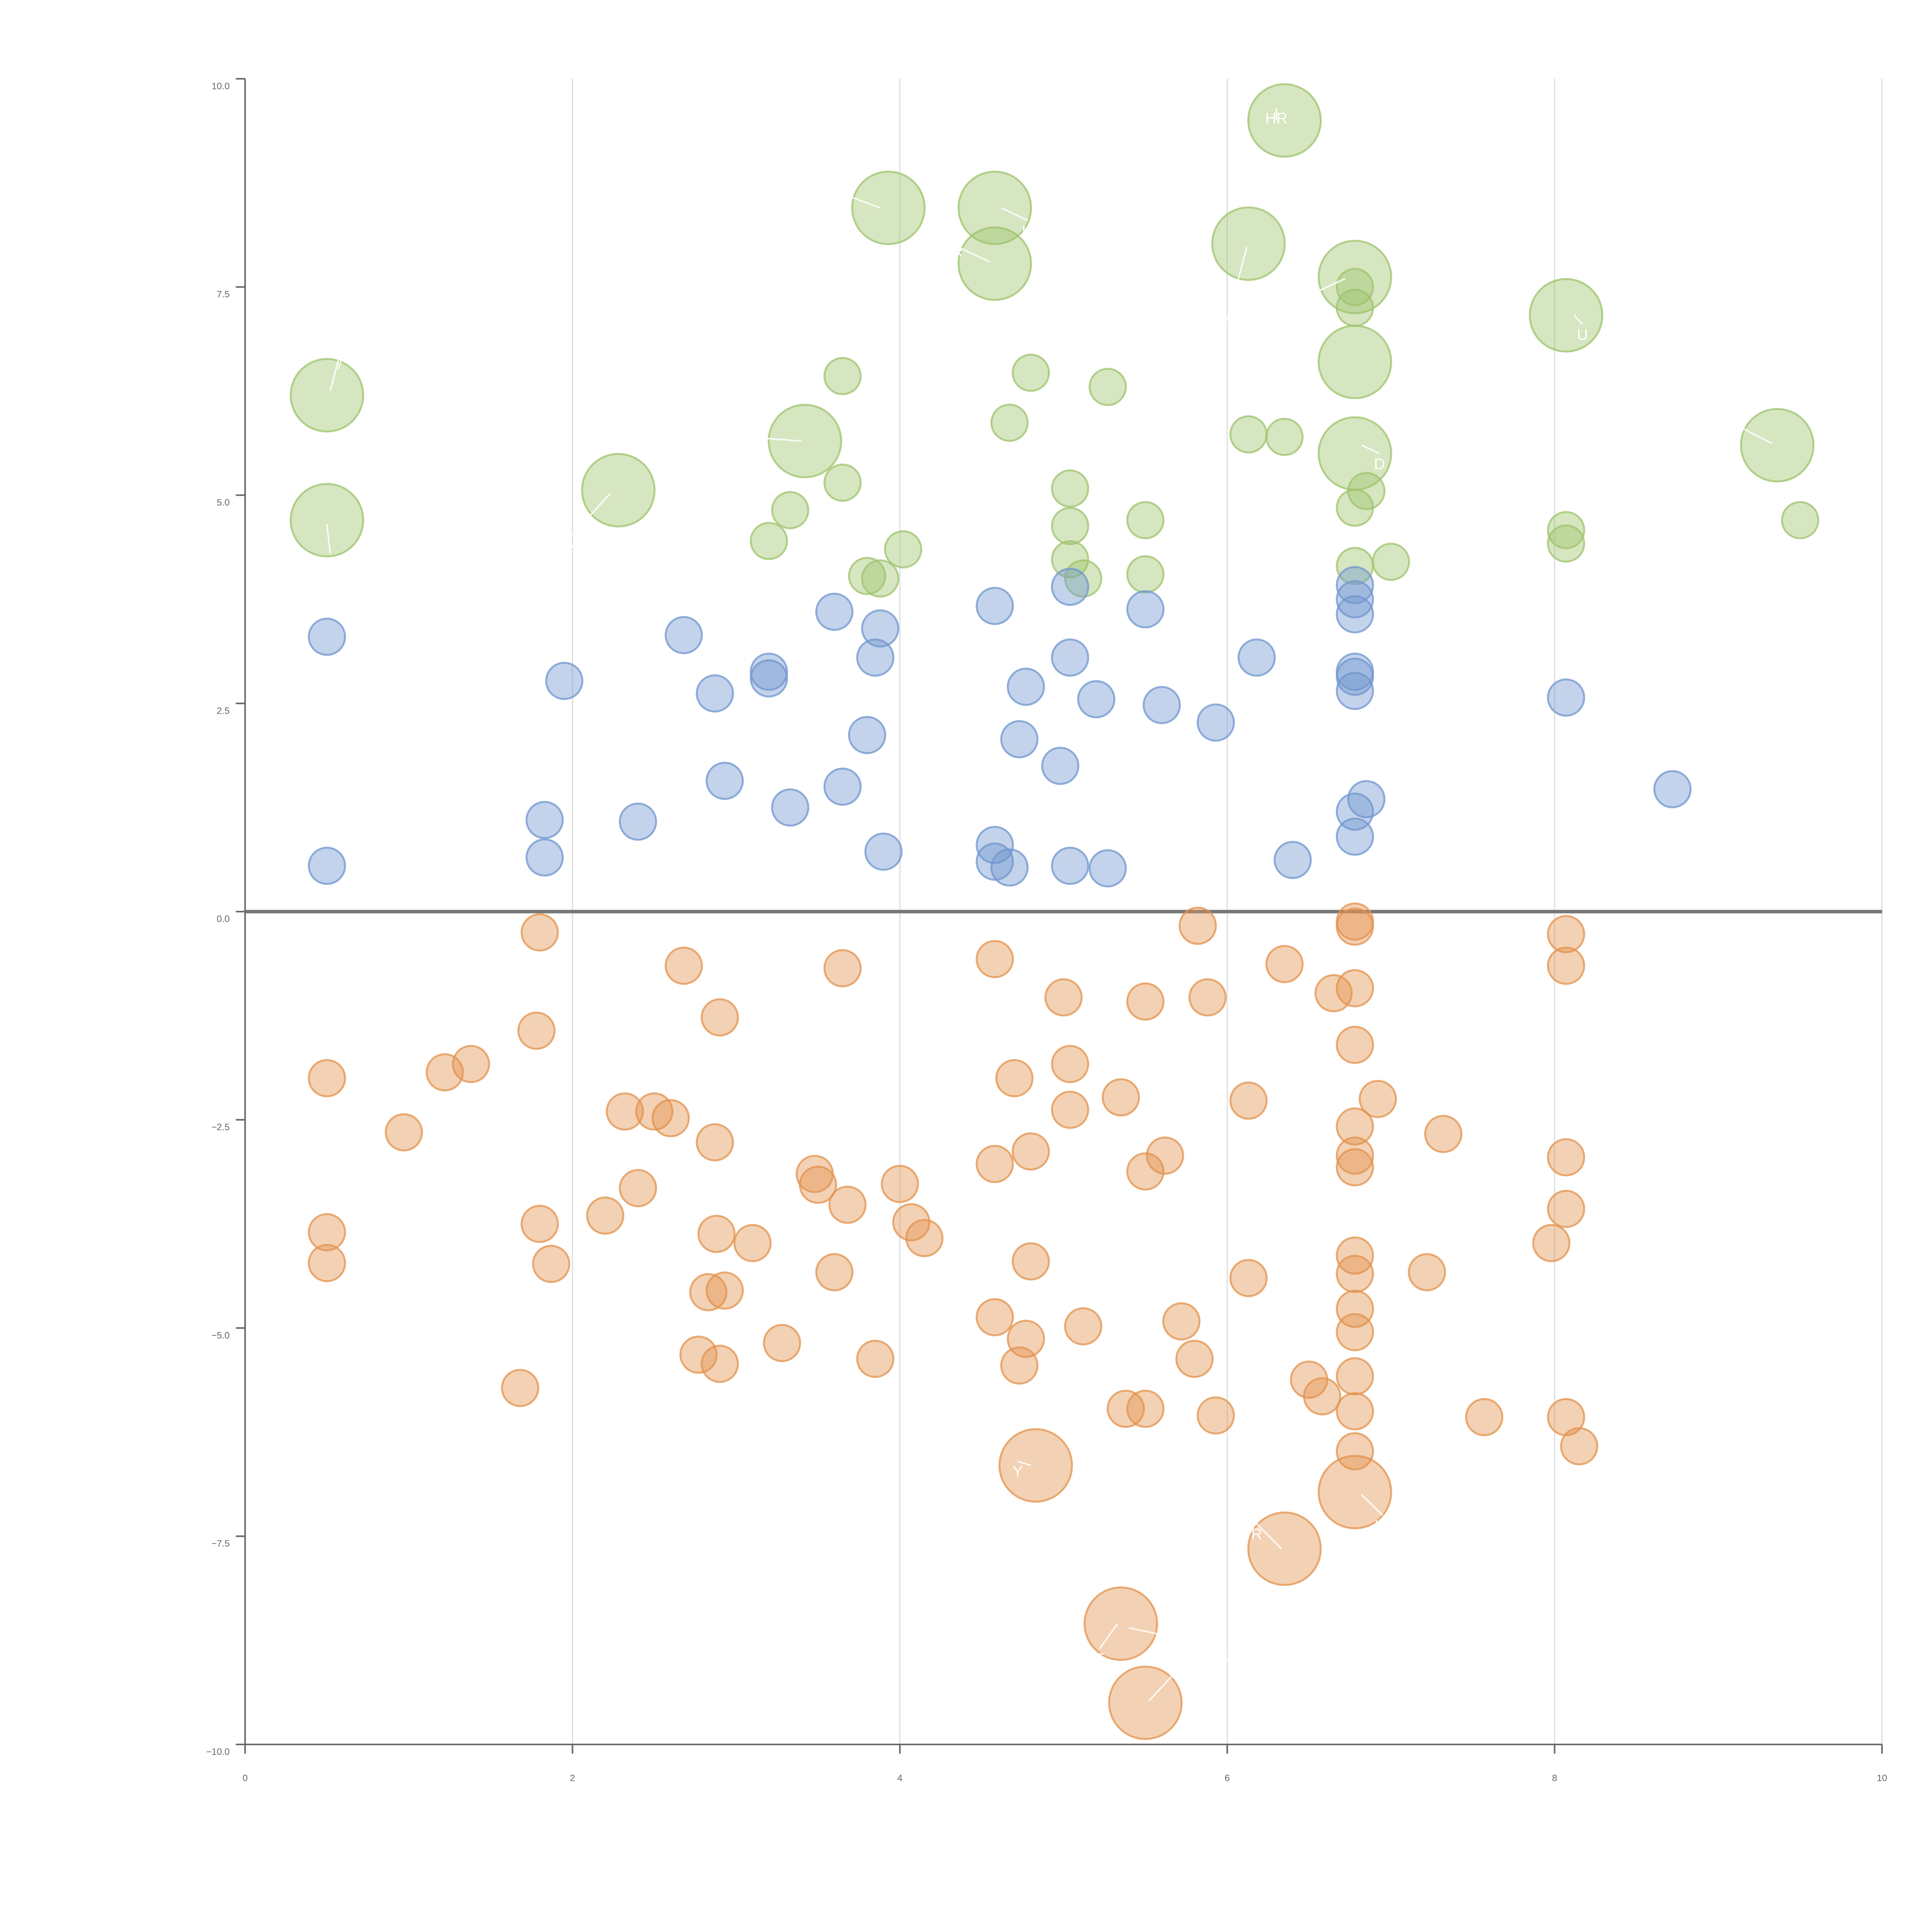 The image size is (1932, 1932). I want to click on annotation-label: HR, so click(1276, 119).